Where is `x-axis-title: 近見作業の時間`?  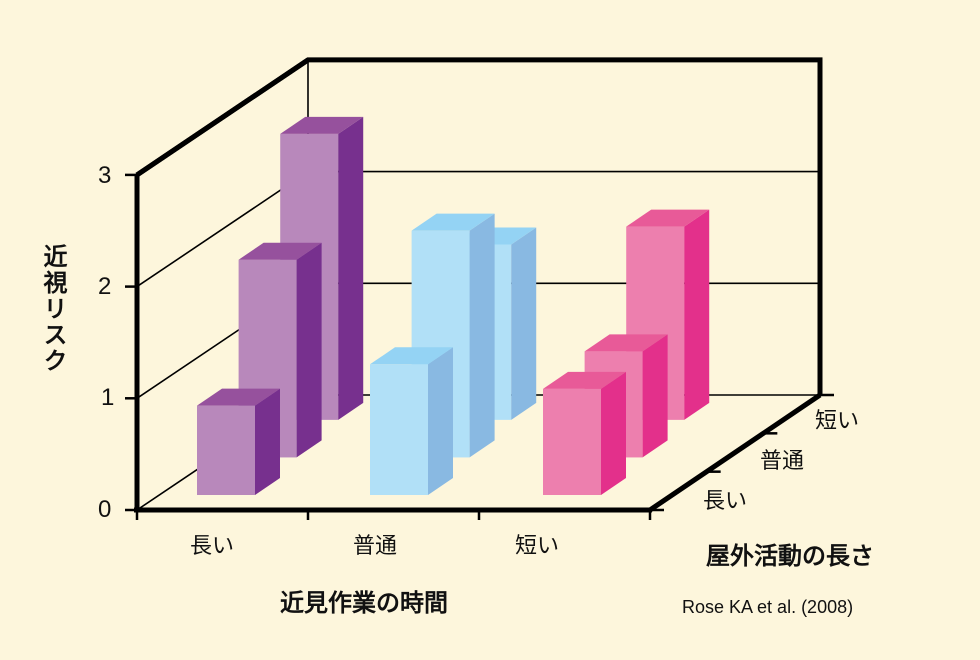
x-axis-title: 近見作業の時間 is located at coordinates (364, 603).